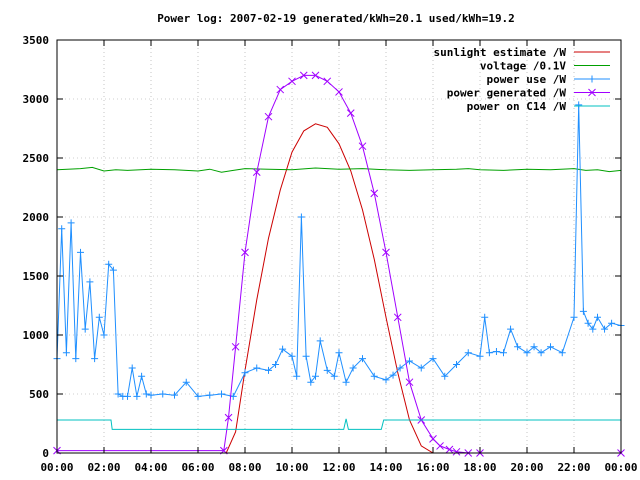 Image resolution: width=640 pixels, height=480 pixels. Describe the element at coordinates (36, 276) in the screenshot. I see `y-tick-label: 1500` at that location.